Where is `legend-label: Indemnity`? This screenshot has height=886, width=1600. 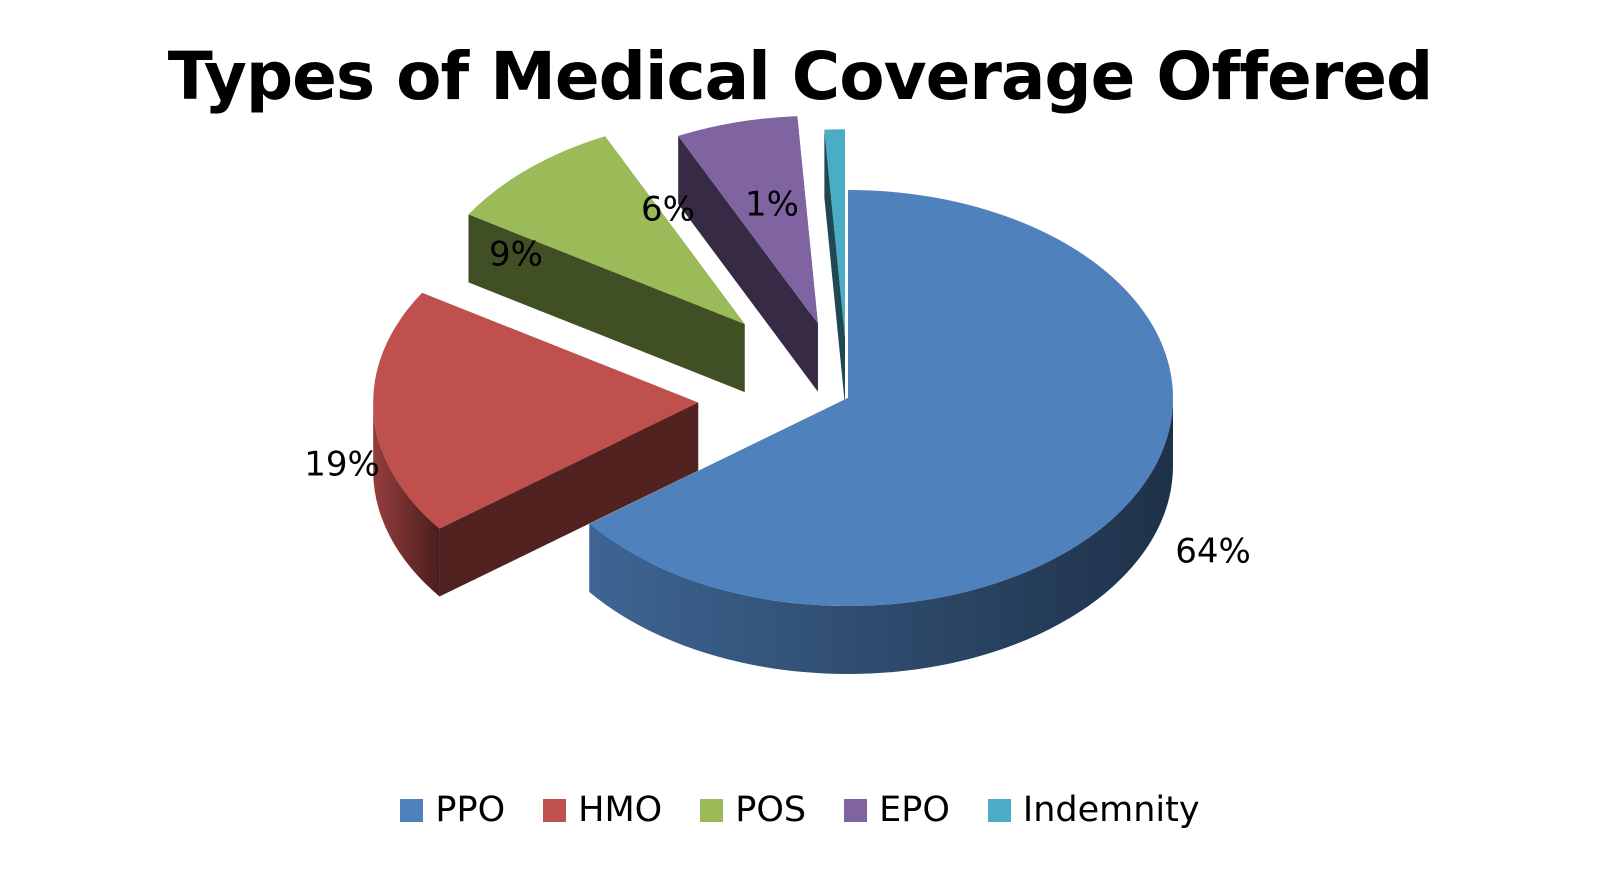 legend-label: Indemnity is located at coordinates (1111, 810).